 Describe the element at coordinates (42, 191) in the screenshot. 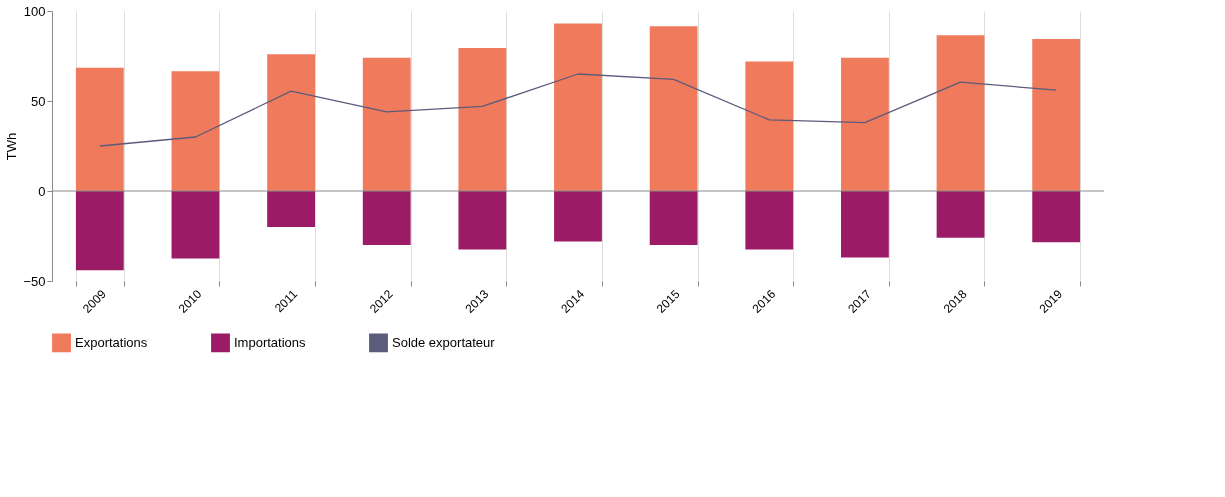

I see `y-tick-label: 0` at that location.